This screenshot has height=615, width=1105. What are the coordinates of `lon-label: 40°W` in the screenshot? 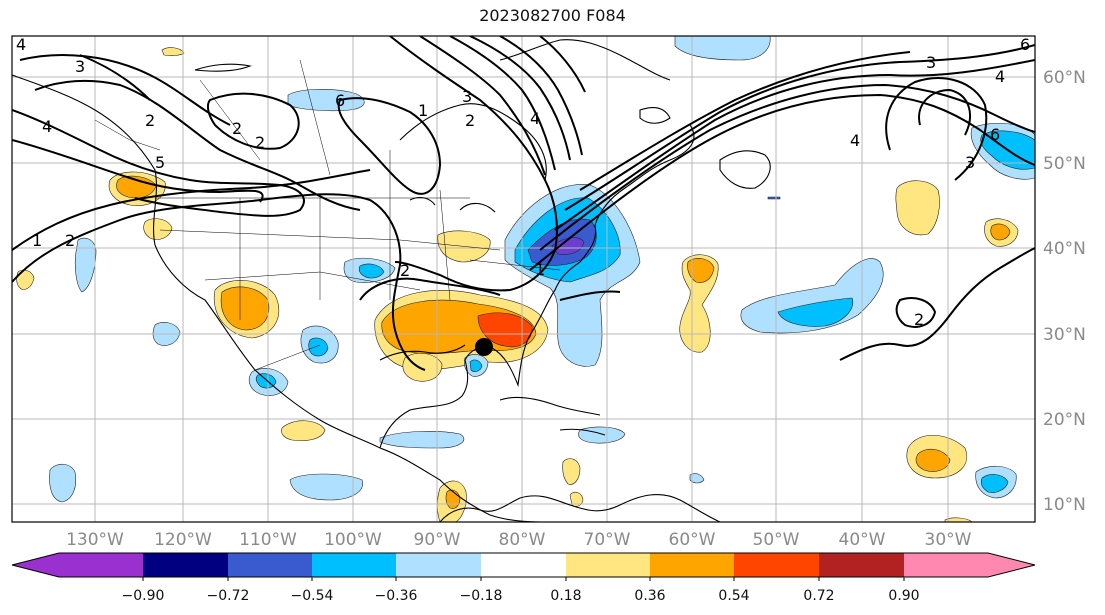 It's located at (862, 540).